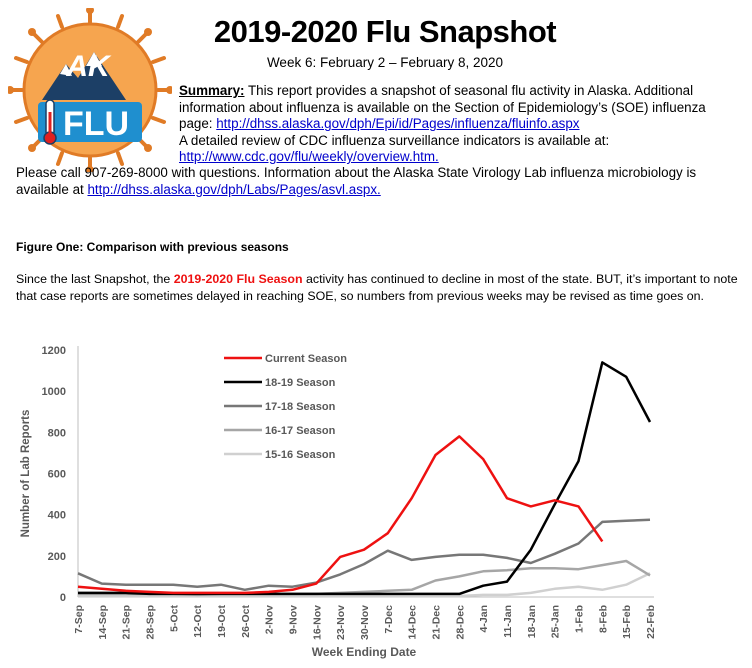  Describe the element at coordinates (341, 622) in the screenshot. I see `x-tick-label: 23-Nov` at that location.